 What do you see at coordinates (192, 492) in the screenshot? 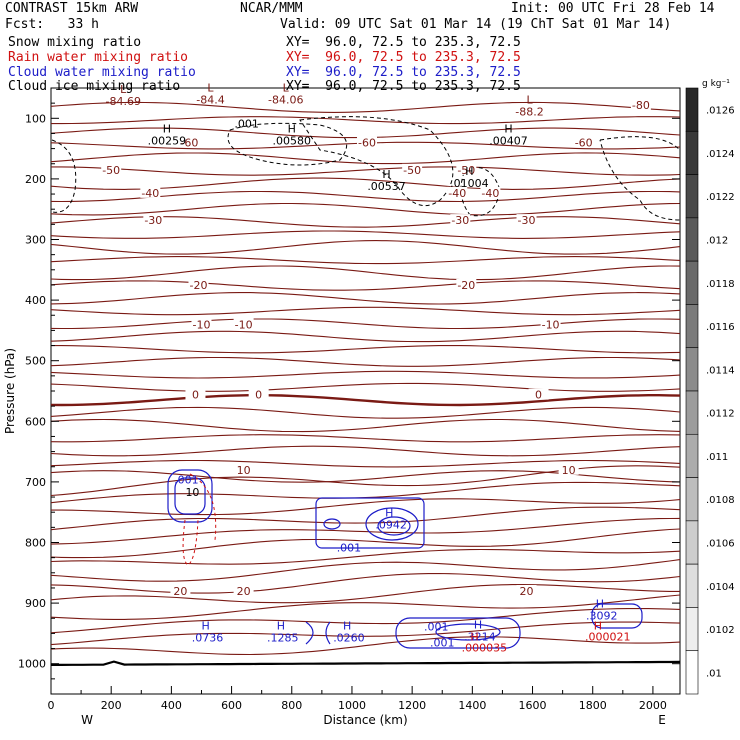
I see `snow-label: 10` at bounding box center [192, 492].